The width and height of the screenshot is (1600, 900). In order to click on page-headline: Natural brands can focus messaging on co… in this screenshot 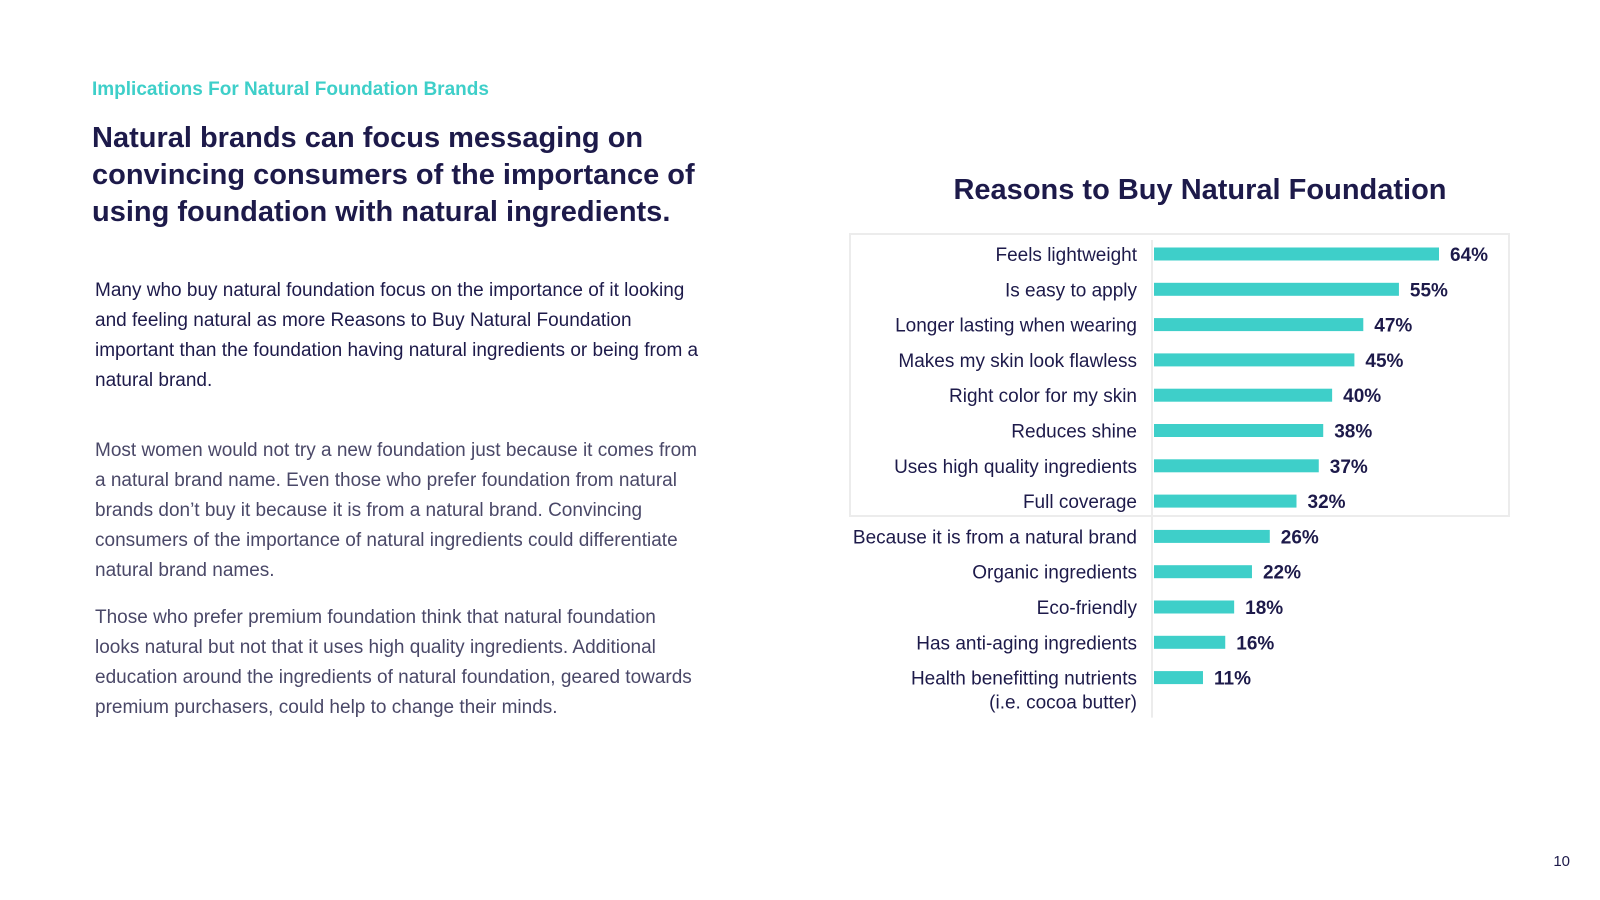, I will do `click(393, 175)`.